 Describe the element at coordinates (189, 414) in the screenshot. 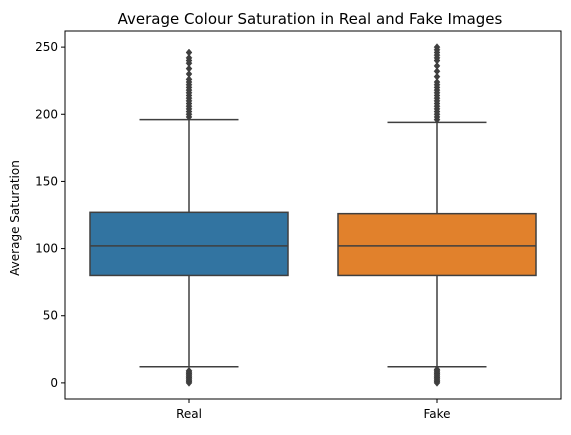

I see `x-tick-label: Real` at that location.